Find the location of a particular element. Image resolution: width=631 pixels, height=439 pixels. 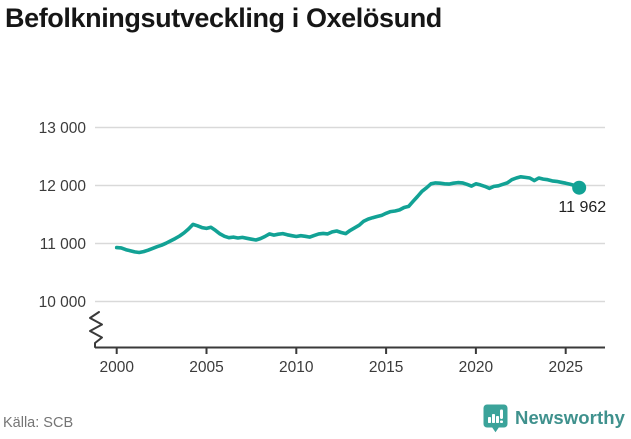

latest-value-label: 11 962 is located at coordinates (582, 207).